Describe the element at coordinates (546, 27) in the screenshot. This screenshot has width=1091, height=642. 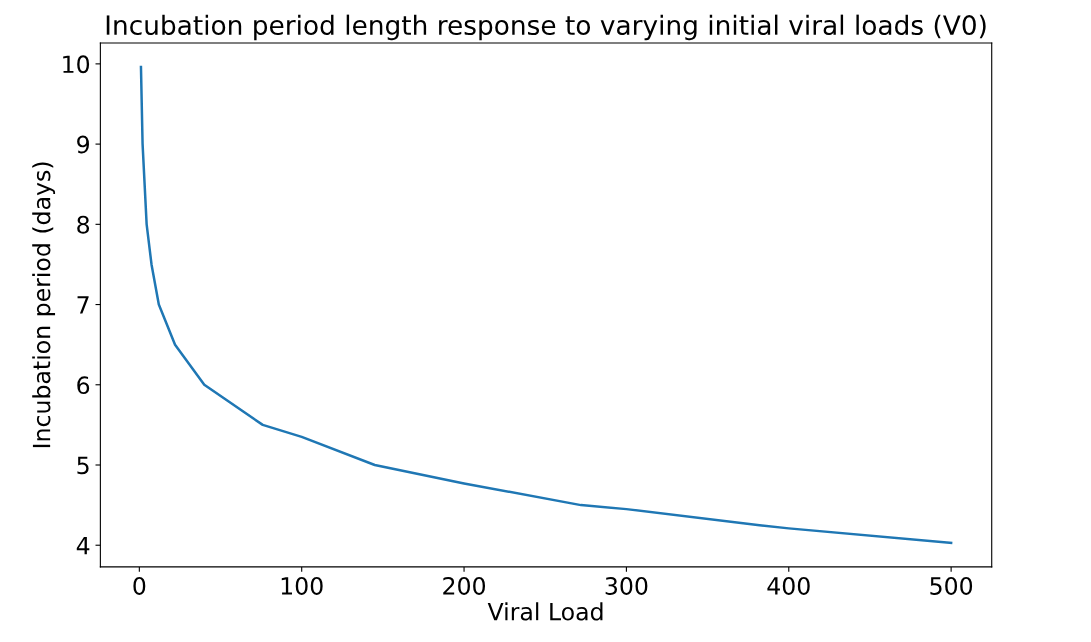
I see `chart-title: Incubation period length response to varying initial viral loads (V0)` at that location.